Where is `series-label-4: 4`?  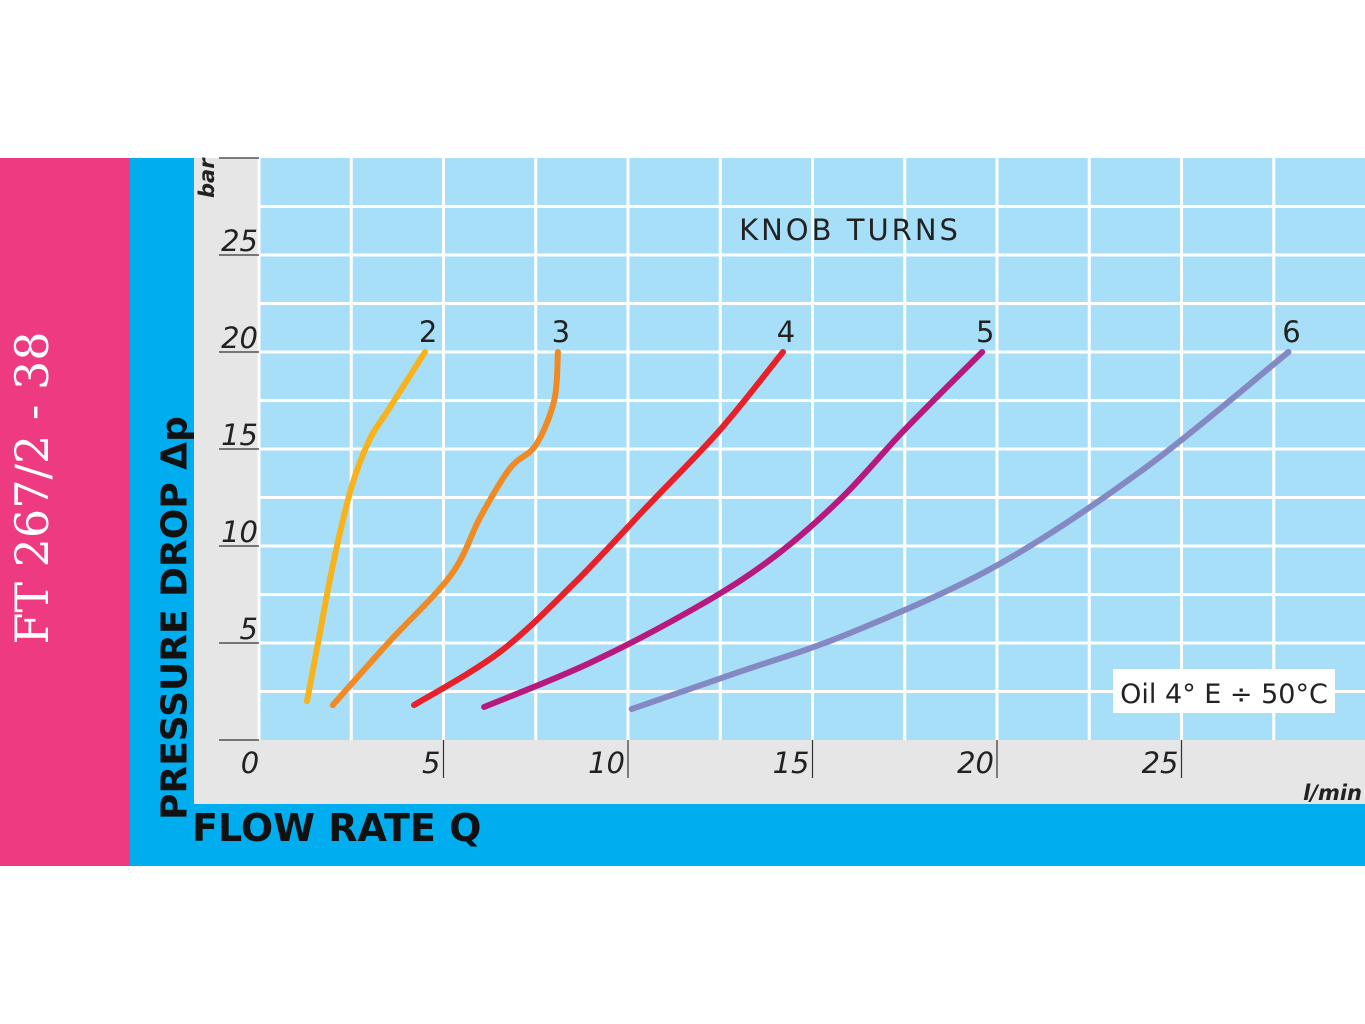 series-label-4: 4 is located at coordinates (786, 332).